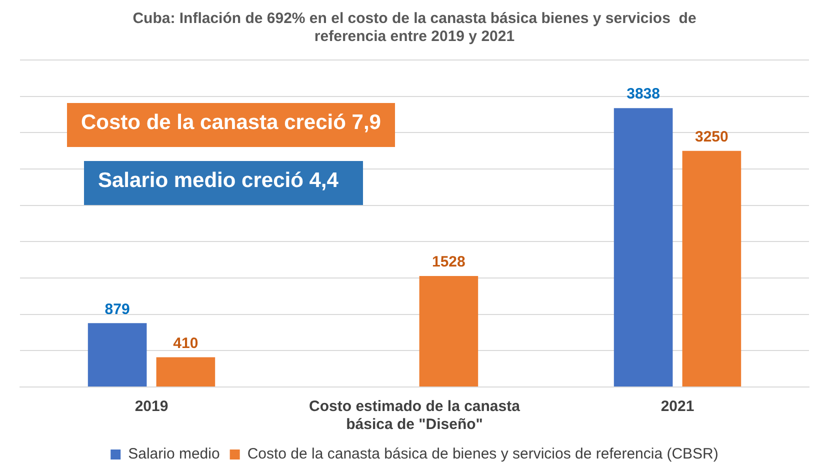  Describe the element at coordinates (151, 407) in the screenshot. I see `x-tick-label: 2019` at that location.